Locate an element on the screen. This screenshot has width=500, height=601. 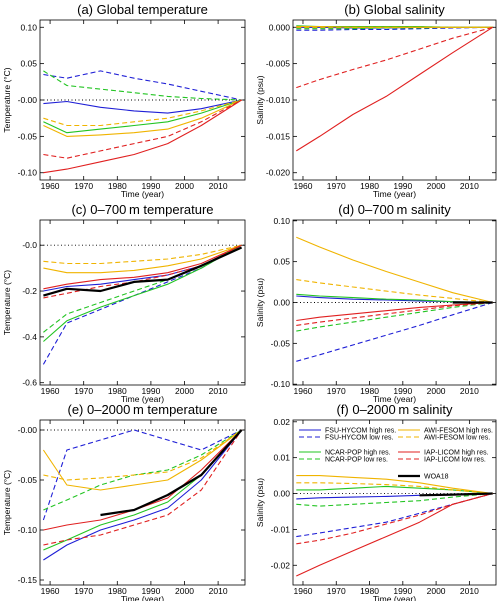
legend-label: FSU-HYCOM high res. is located at coordinates (360, 431).